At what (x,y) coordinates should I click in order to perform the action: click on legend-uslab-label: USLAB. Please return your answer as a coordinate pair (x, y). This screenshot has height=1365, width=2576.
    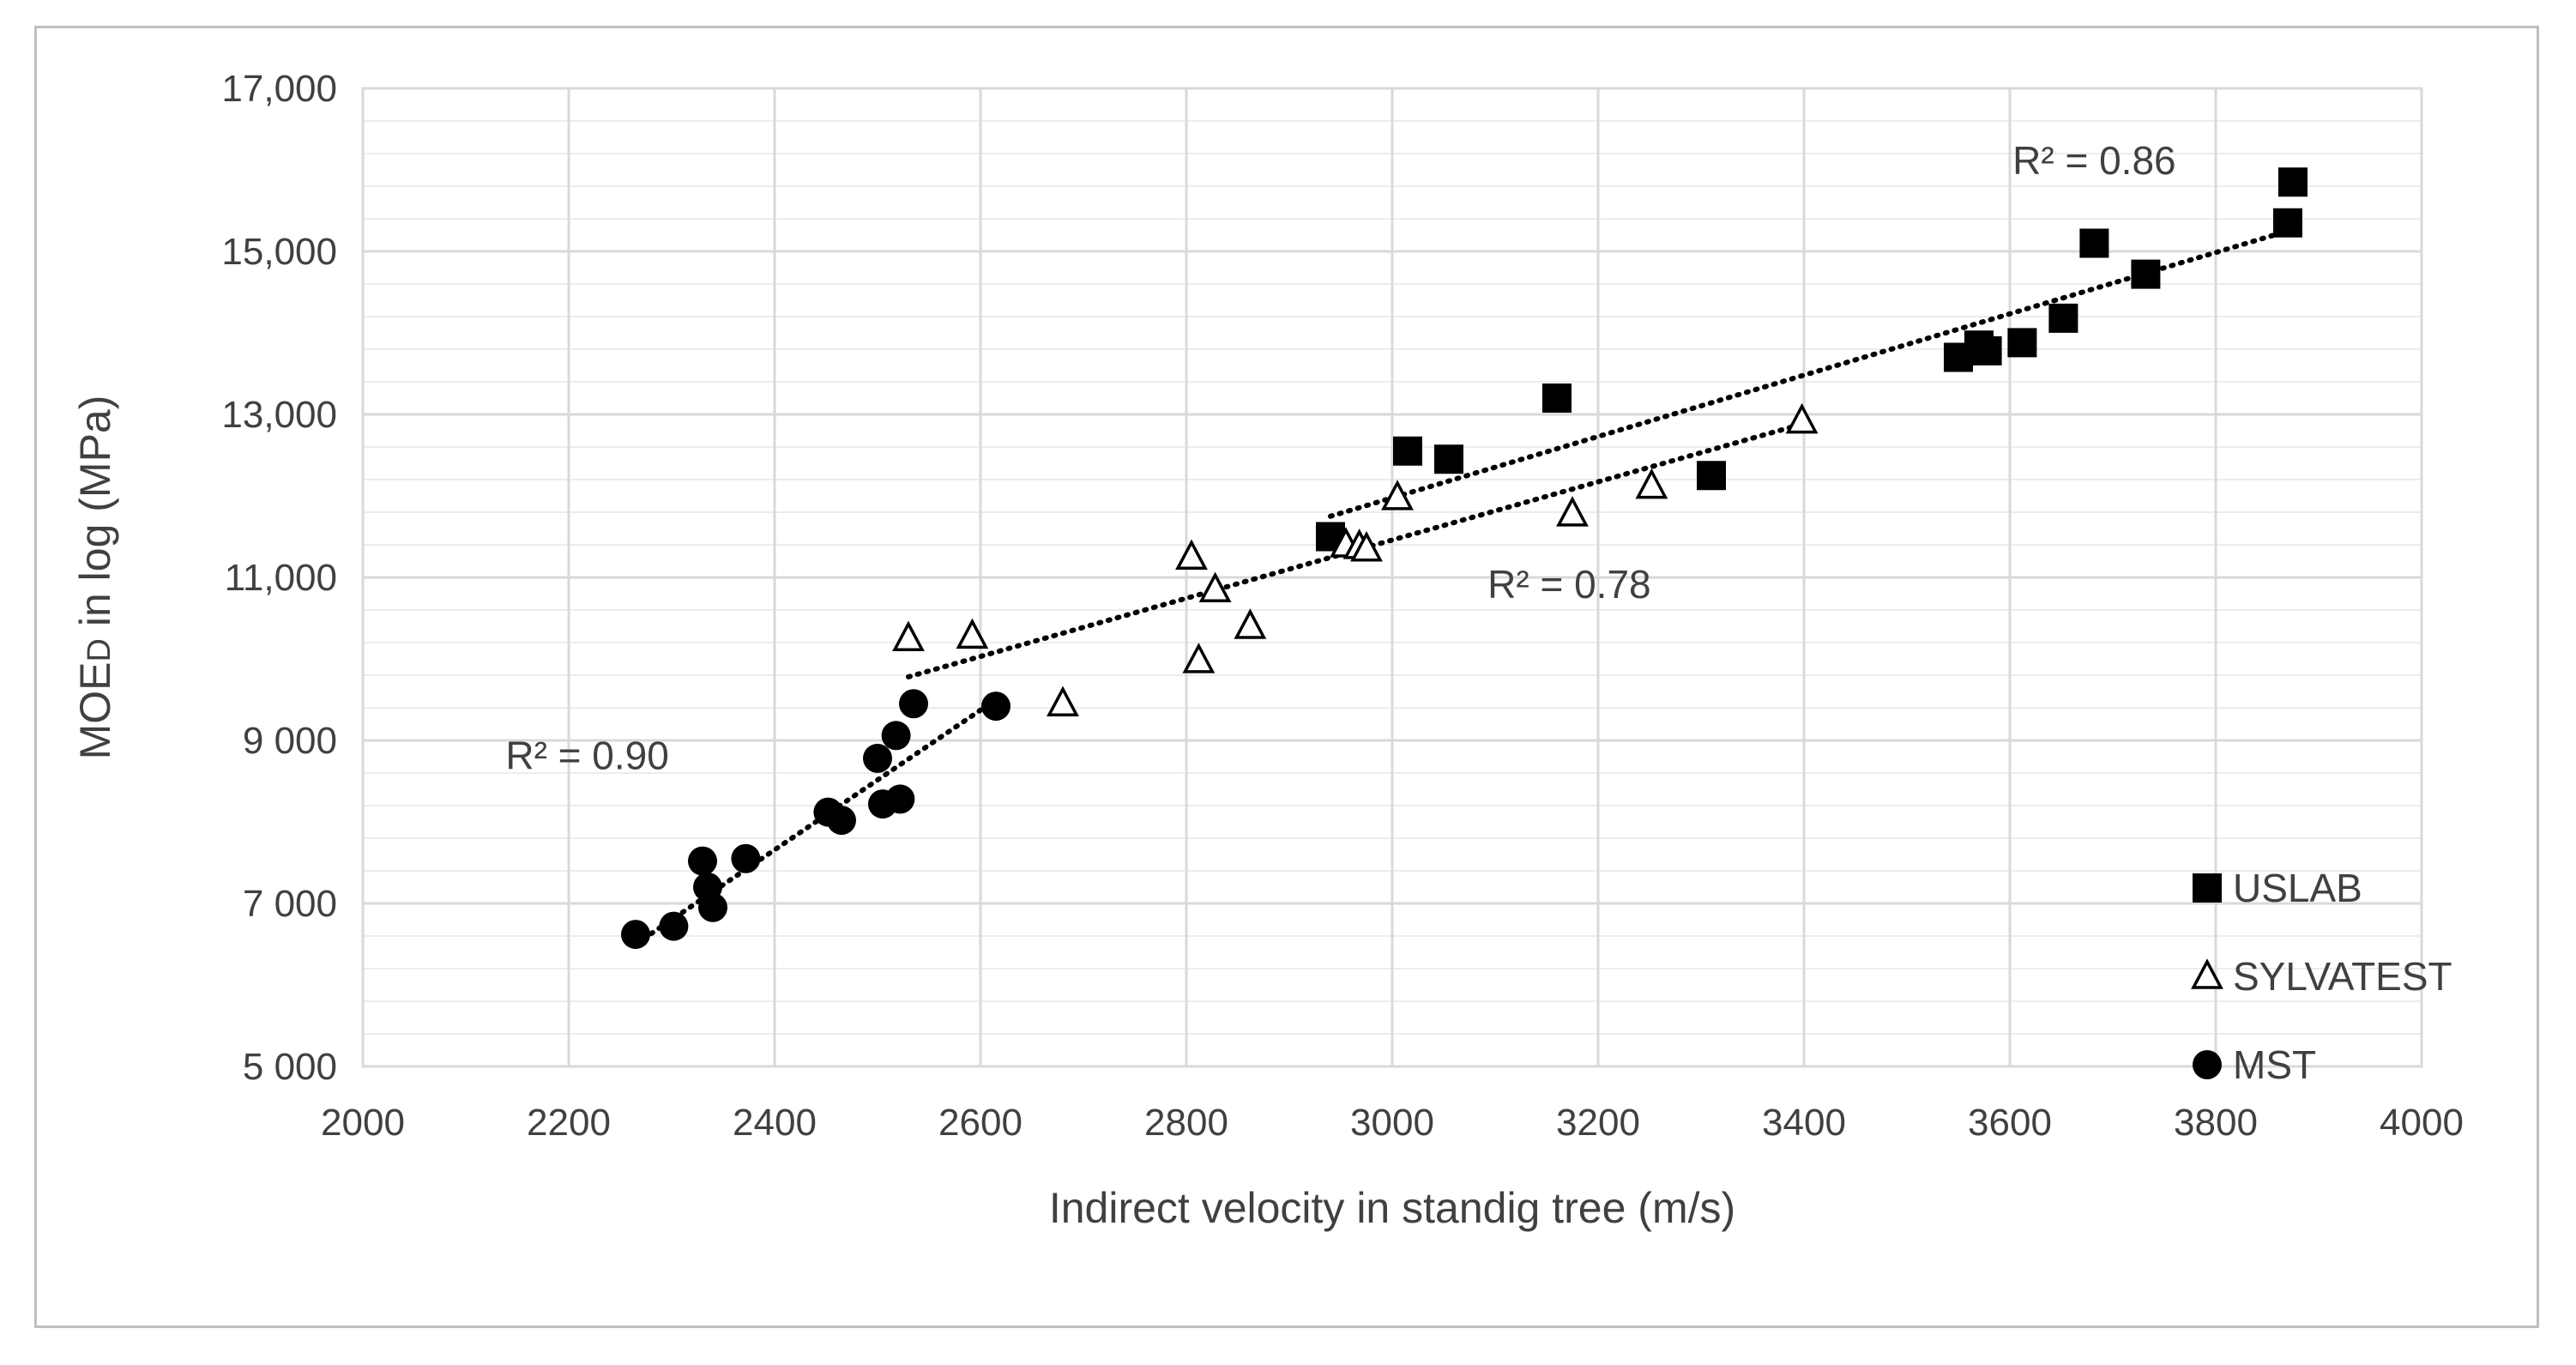
    Looking at the image, I should click on (2297, 888).